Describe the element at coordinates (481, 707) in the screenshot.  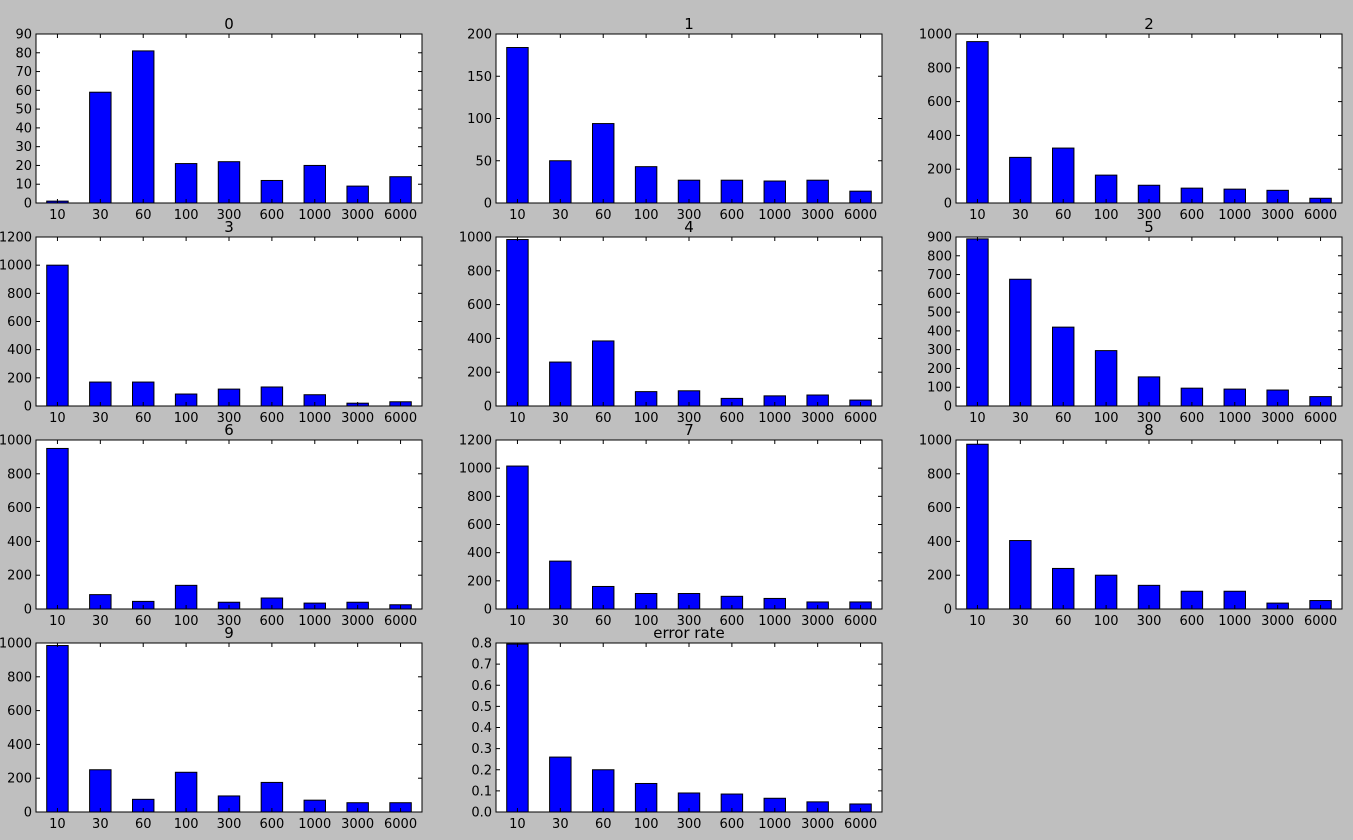
I see `ytick-label: 0.5` at that location.